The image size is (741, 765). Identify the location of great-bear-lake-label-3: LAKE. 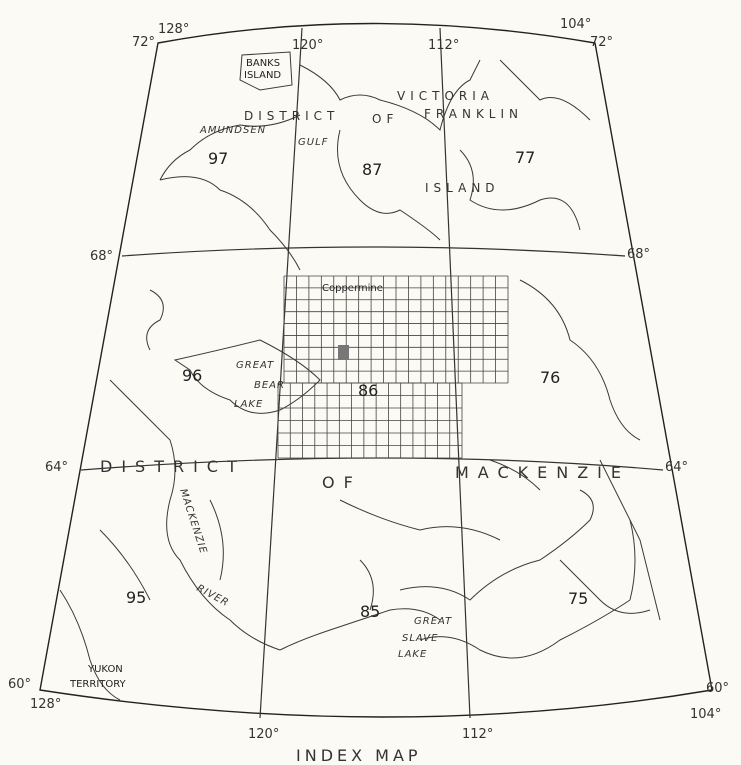
(248, 404).